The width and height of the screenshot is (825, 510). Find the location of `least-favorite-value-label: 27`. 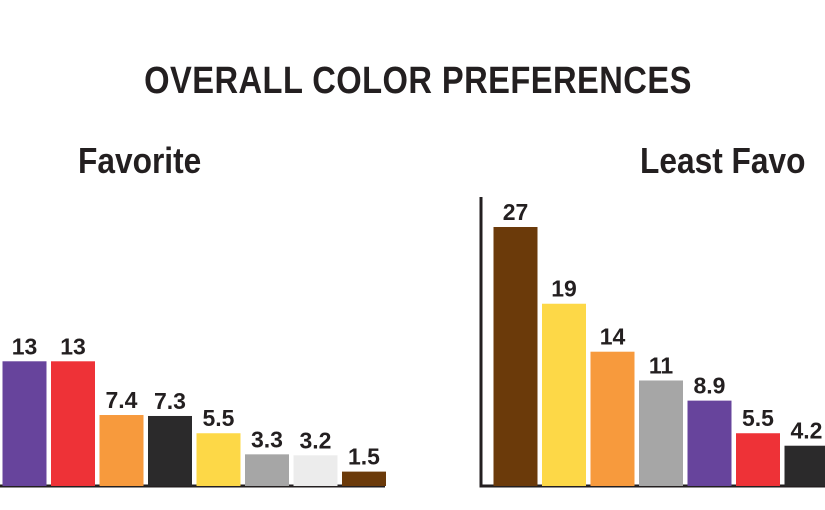

least-favorite-value-label: 27 is located at coordinates (516, 212).